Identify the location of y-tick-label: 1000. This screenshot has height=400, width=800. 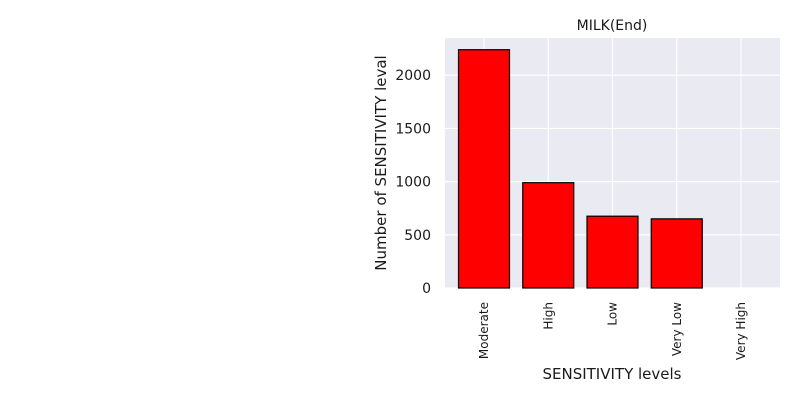
(413, 183).